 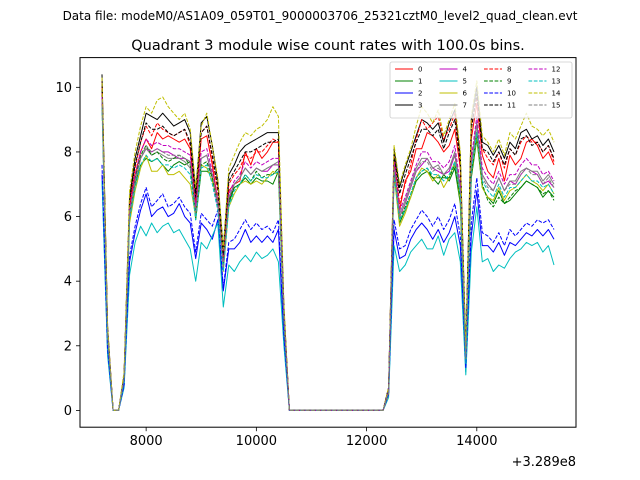 I want to click on legend-label-5: 5, so click(x=465, y=82).